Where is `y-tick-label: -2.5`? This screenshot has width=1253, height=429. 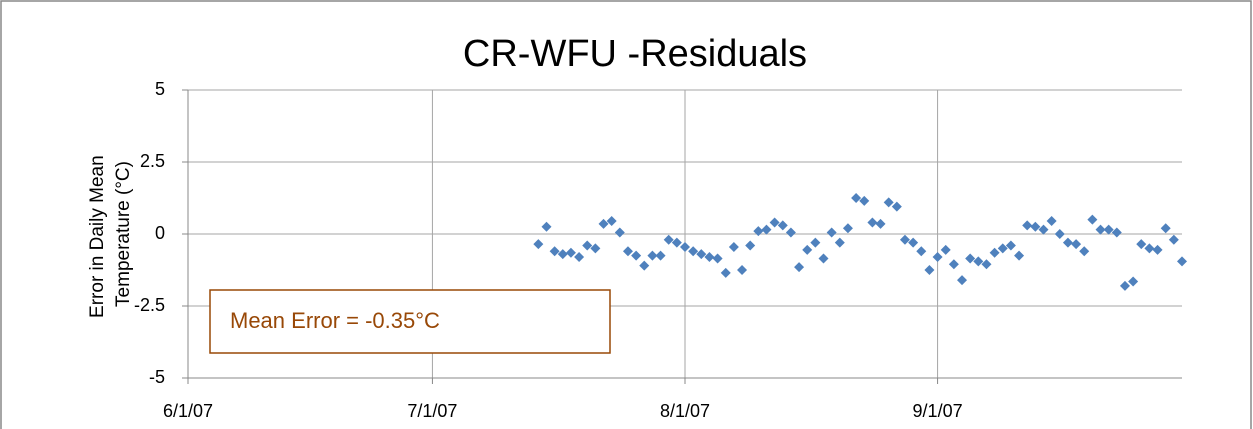
y-tick-label: -2.5 is located at coordinates (149, 305).